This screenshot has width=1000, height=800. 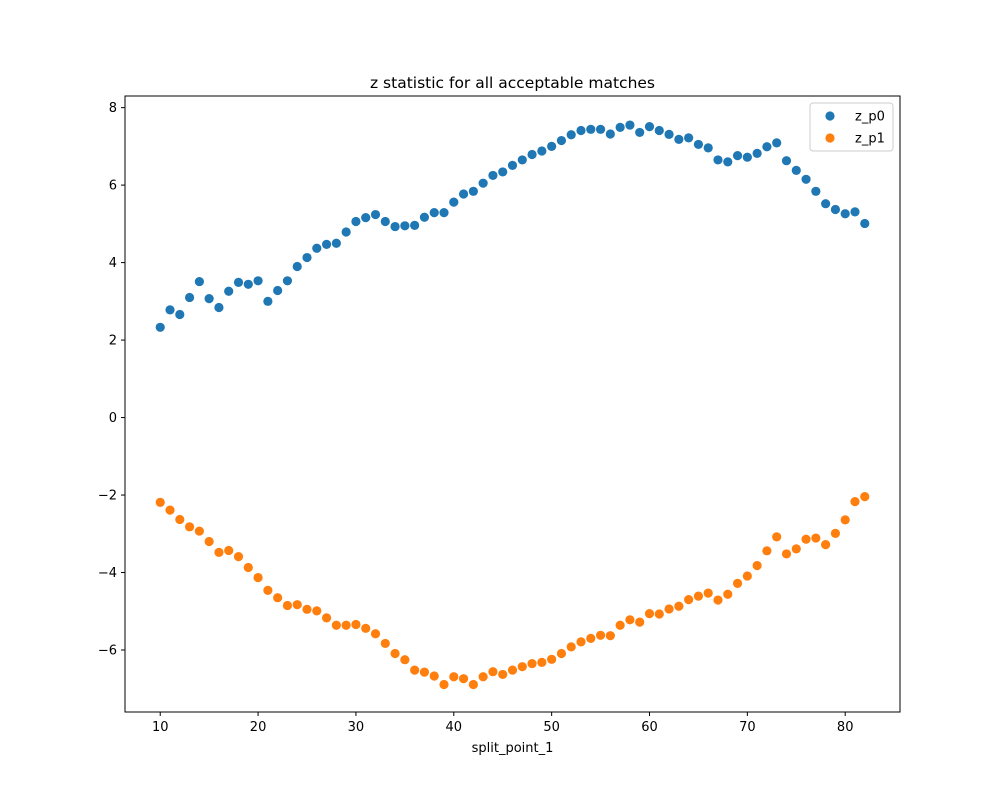 I want to click on y-tick-label: 8, so click(x=113, y=108).